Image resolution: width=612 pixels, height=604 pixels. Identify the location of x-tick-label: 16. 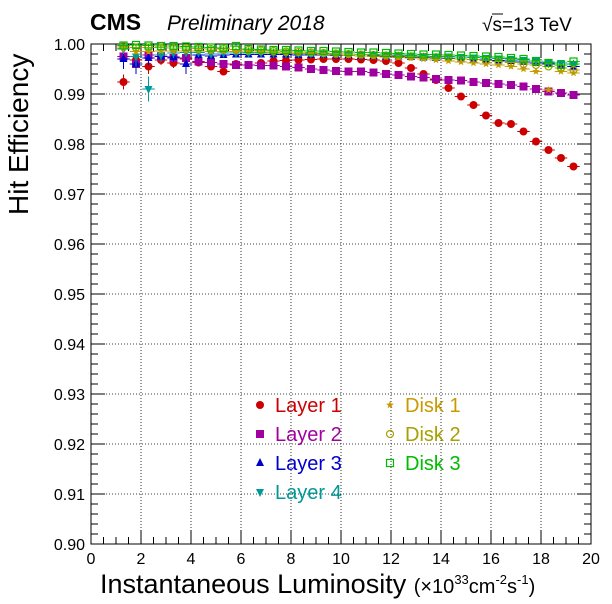
(491, 559).